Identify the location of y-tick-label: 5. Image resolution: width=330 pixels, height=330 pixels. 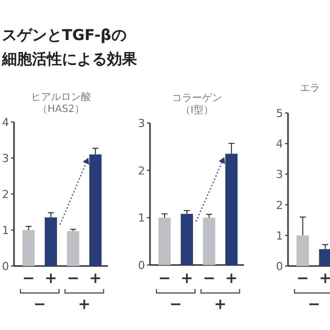
(279, 113).